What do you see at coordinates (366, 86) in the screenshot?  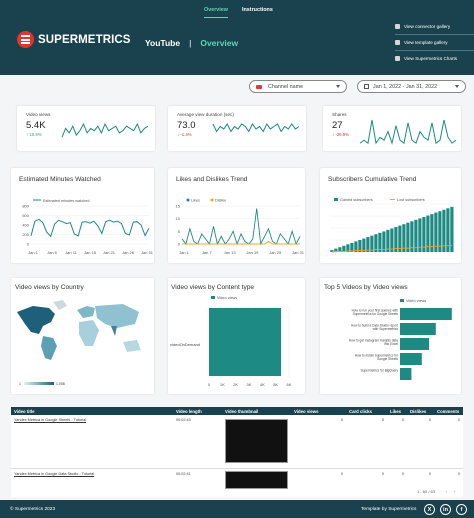 I see `calendar-icon` at bounding box center [366, 86].